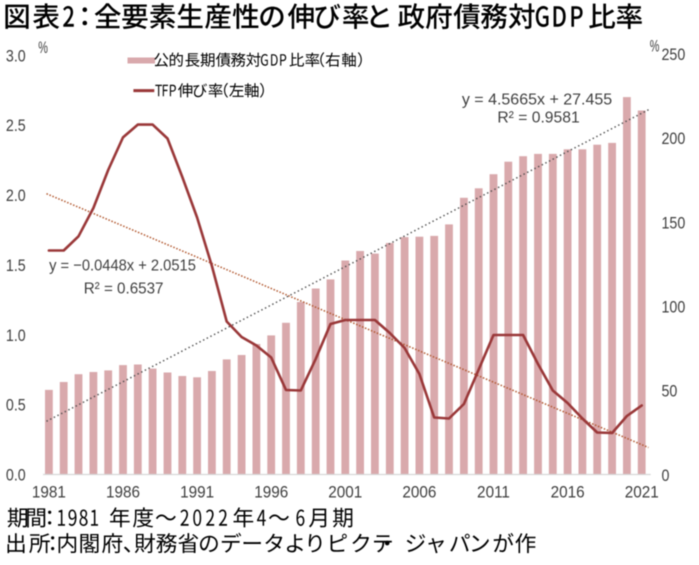 The image size is (699, 565). Describe the element at coordinates (49, 492) in the screenshot. I see `svg-text: 1981` at that location.